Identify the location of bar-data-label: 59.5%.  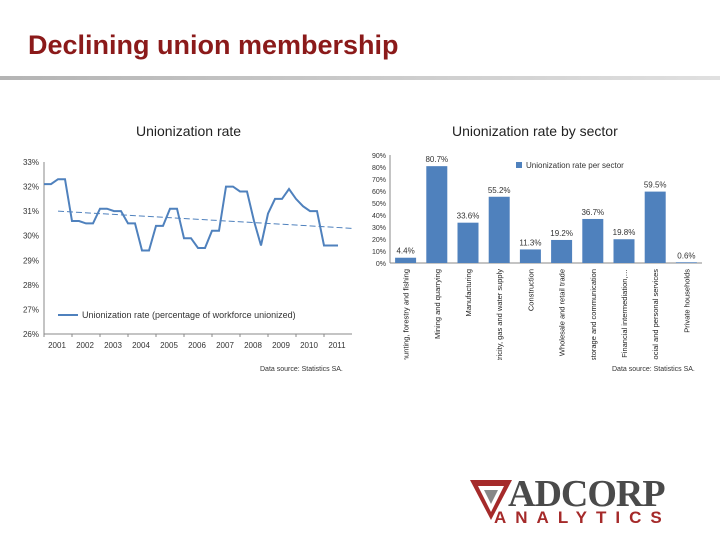
(655, 185).